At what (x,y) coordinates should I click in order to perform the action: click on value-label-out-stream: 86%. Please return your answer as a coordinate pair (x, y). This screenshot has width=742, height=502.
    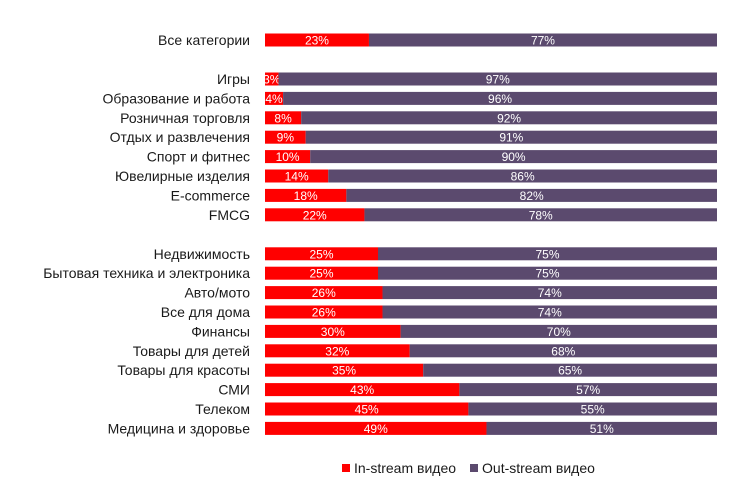
    Looking at the image, I should click on (523, 177).